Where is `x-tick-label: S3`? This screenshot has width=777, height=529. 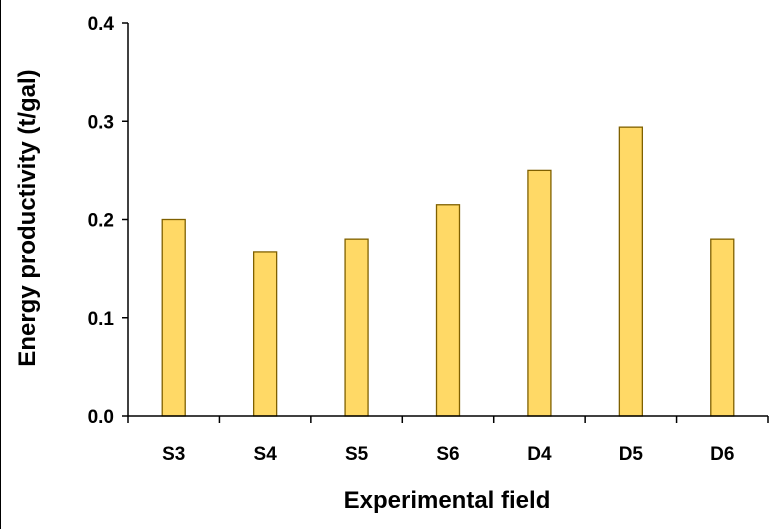 x-tick-label: S3 is located at coordinates (173, 454).